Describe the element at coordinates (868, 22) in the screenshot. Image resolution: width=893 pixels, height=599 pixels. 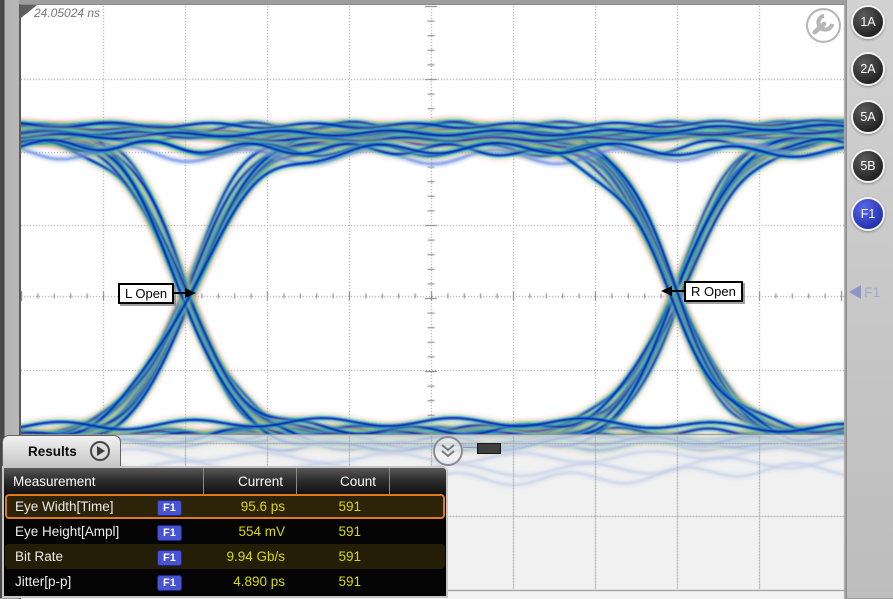
I see `channel-button-1a: 1A` at that location.